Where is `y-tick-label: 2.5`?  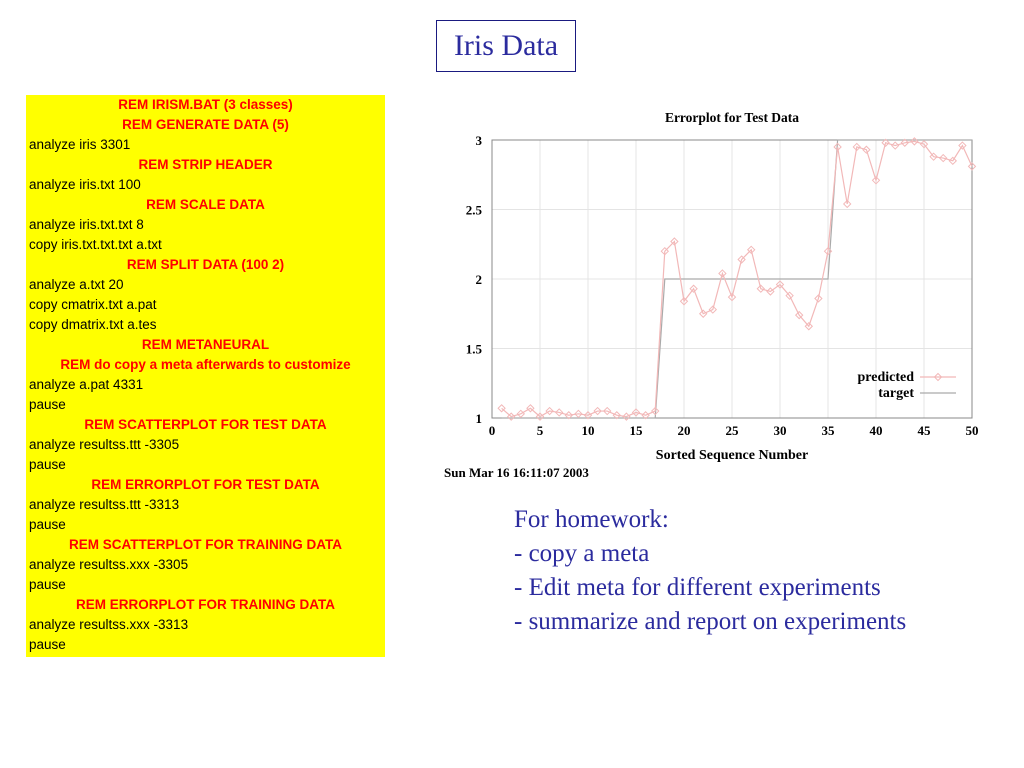 y-tick-label: 2.5 is located at coordinates (474, 210).